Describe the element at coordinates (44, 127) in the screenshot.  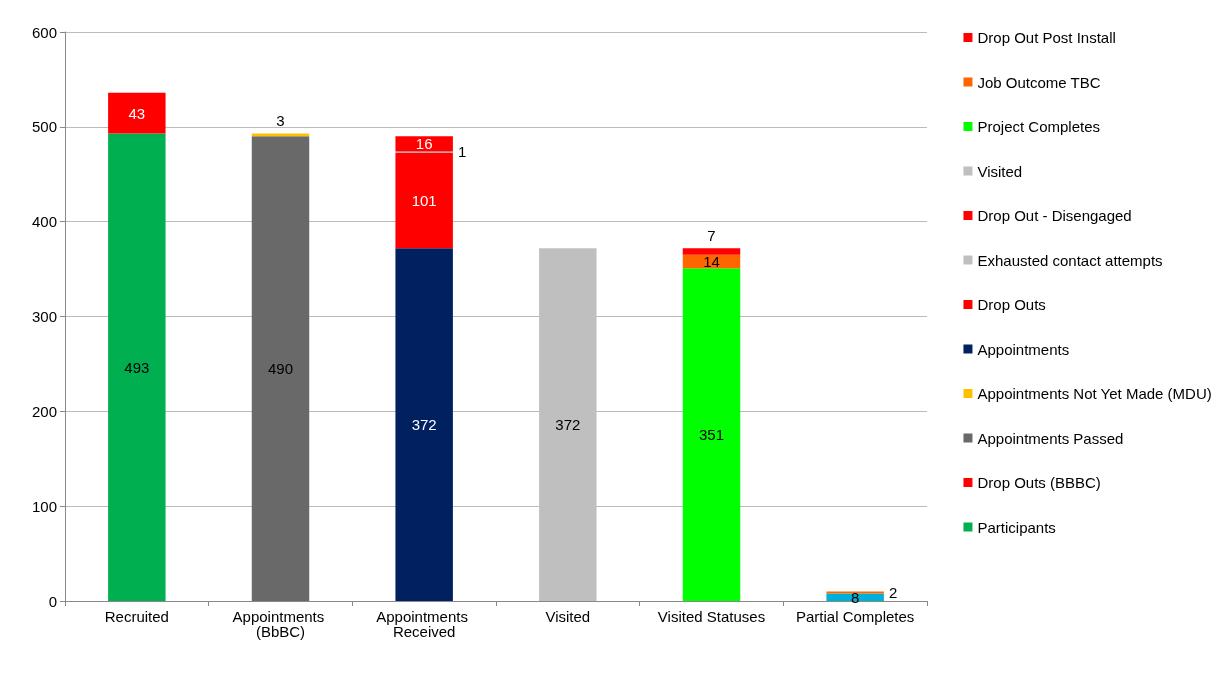
I see `y-tick-label: 500` at that location.